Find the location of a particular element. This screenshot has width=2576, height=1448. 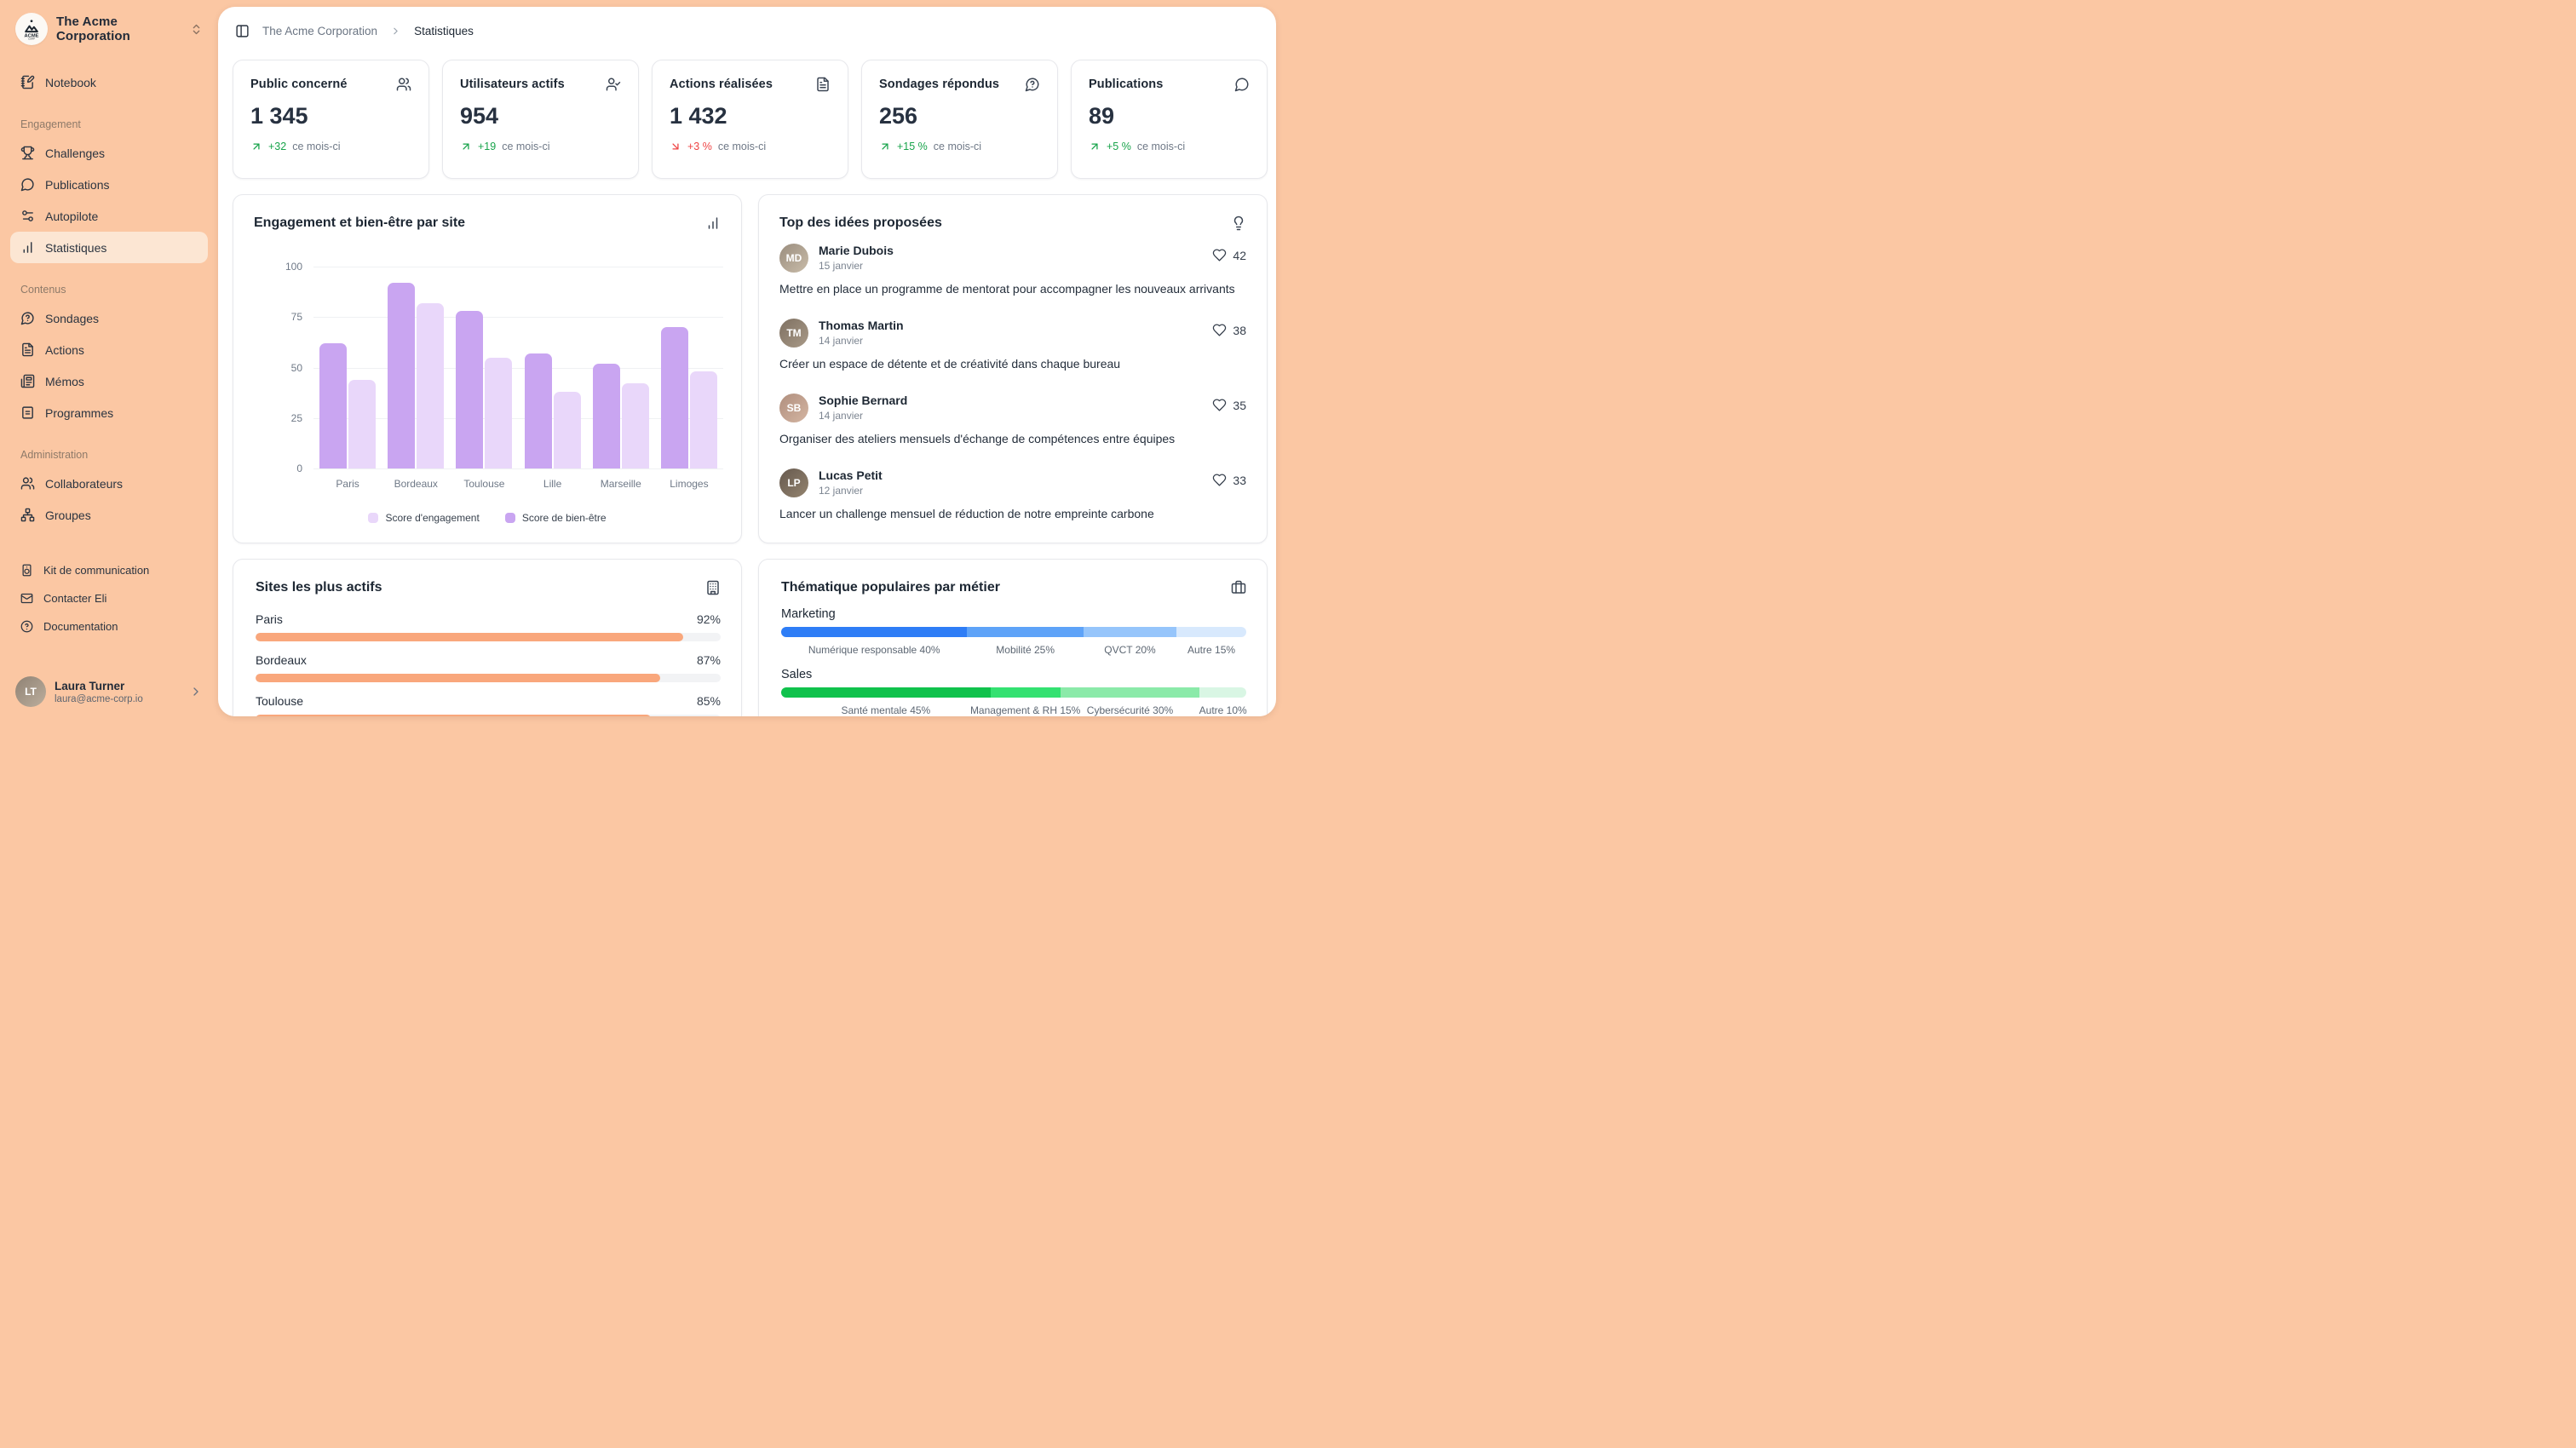

idea-header: TM Thomas Martin 14 janvier 38 is located at coordinates (1013, 333).